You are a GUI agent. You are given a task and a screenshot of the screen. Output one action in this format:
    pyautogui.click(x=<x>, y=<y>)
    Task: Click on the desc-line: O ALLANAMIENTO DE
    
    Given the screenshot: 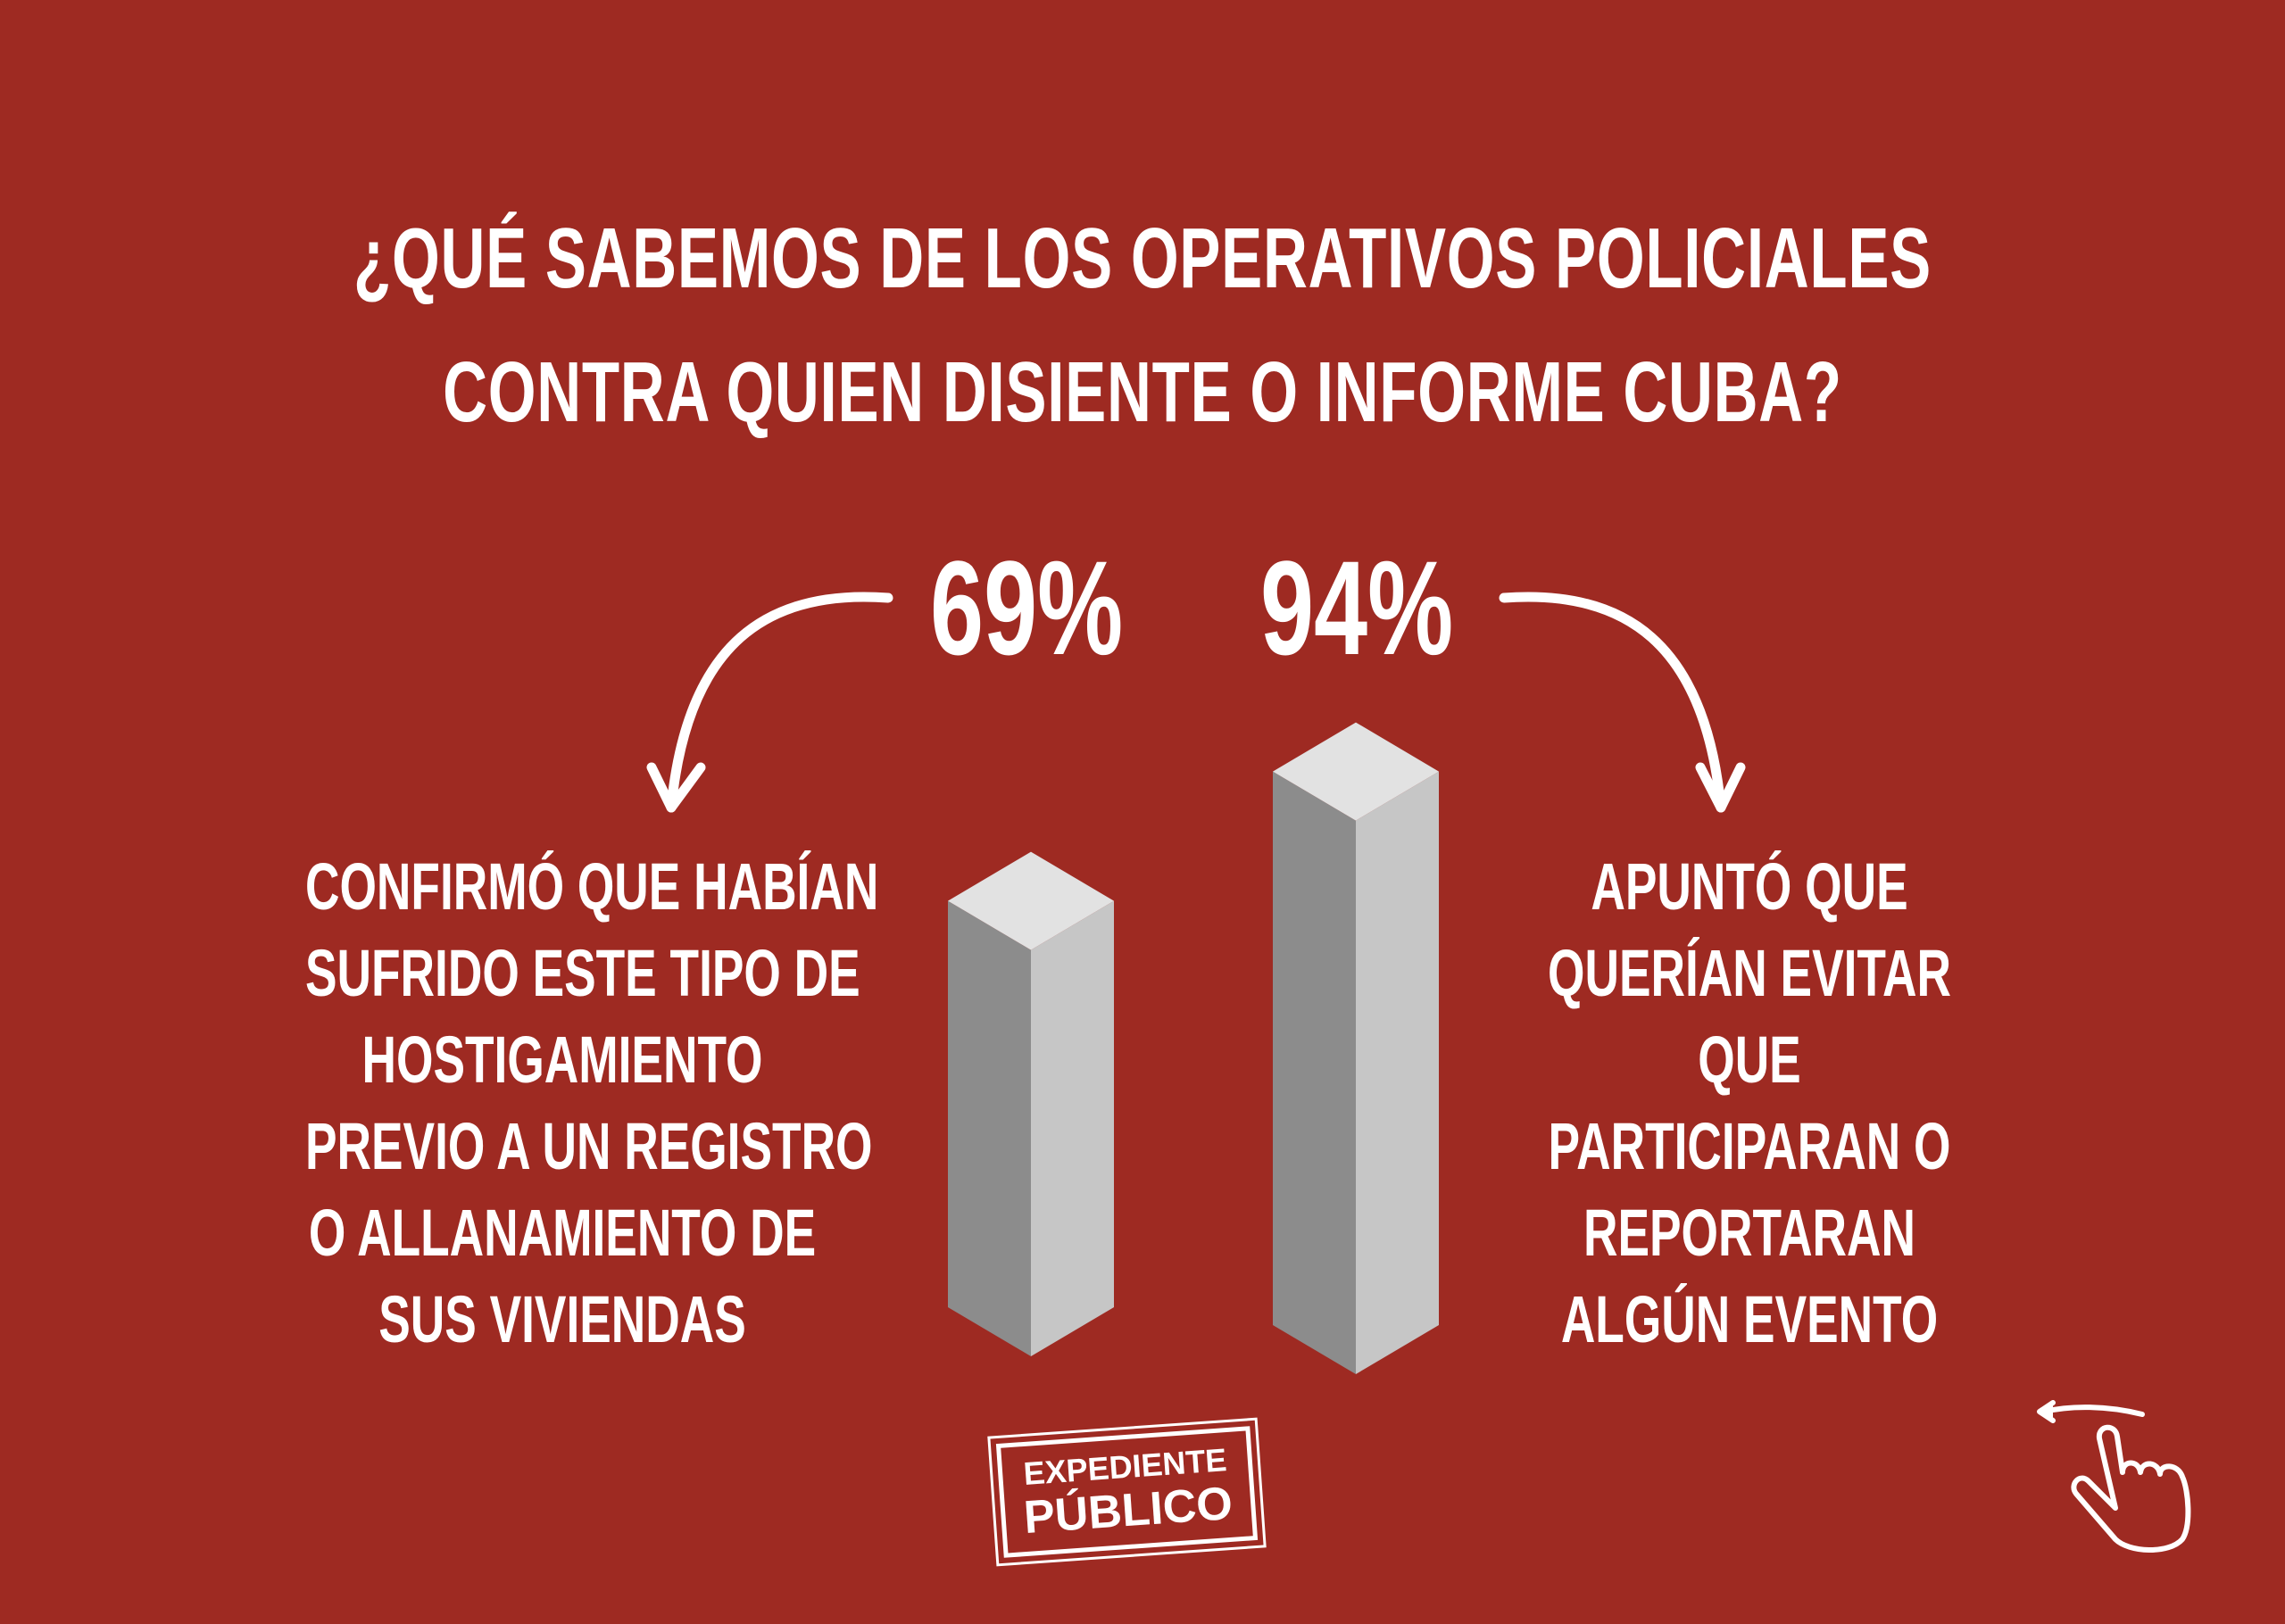 What is the action you would take?
    pyautogui.click(x=562, y=1233)
    